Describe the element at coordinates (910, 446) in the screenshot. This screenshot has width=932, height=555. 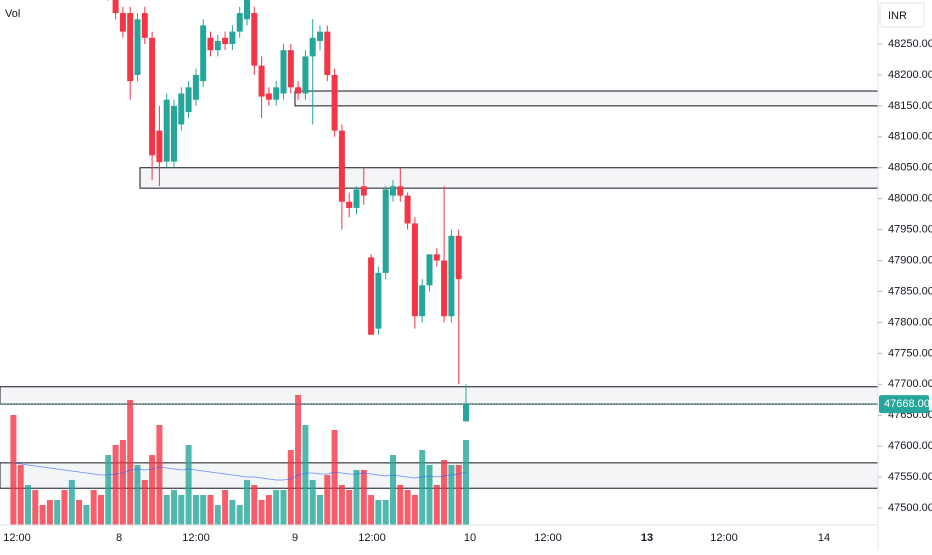
I see `y-tick-label: 47600.00` at that location.